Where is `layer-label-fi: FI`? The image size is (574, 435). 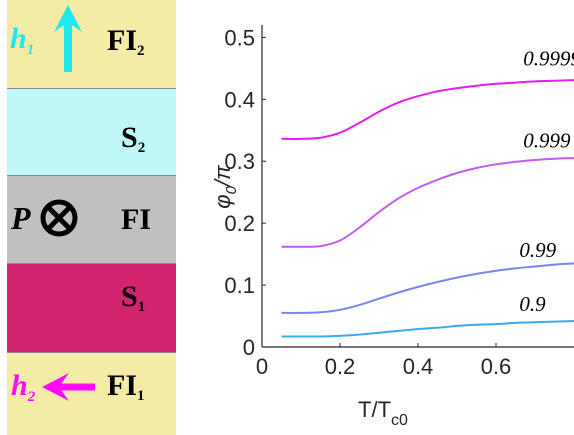 layer-label-fi: FI is located at coordinates (136, 221).